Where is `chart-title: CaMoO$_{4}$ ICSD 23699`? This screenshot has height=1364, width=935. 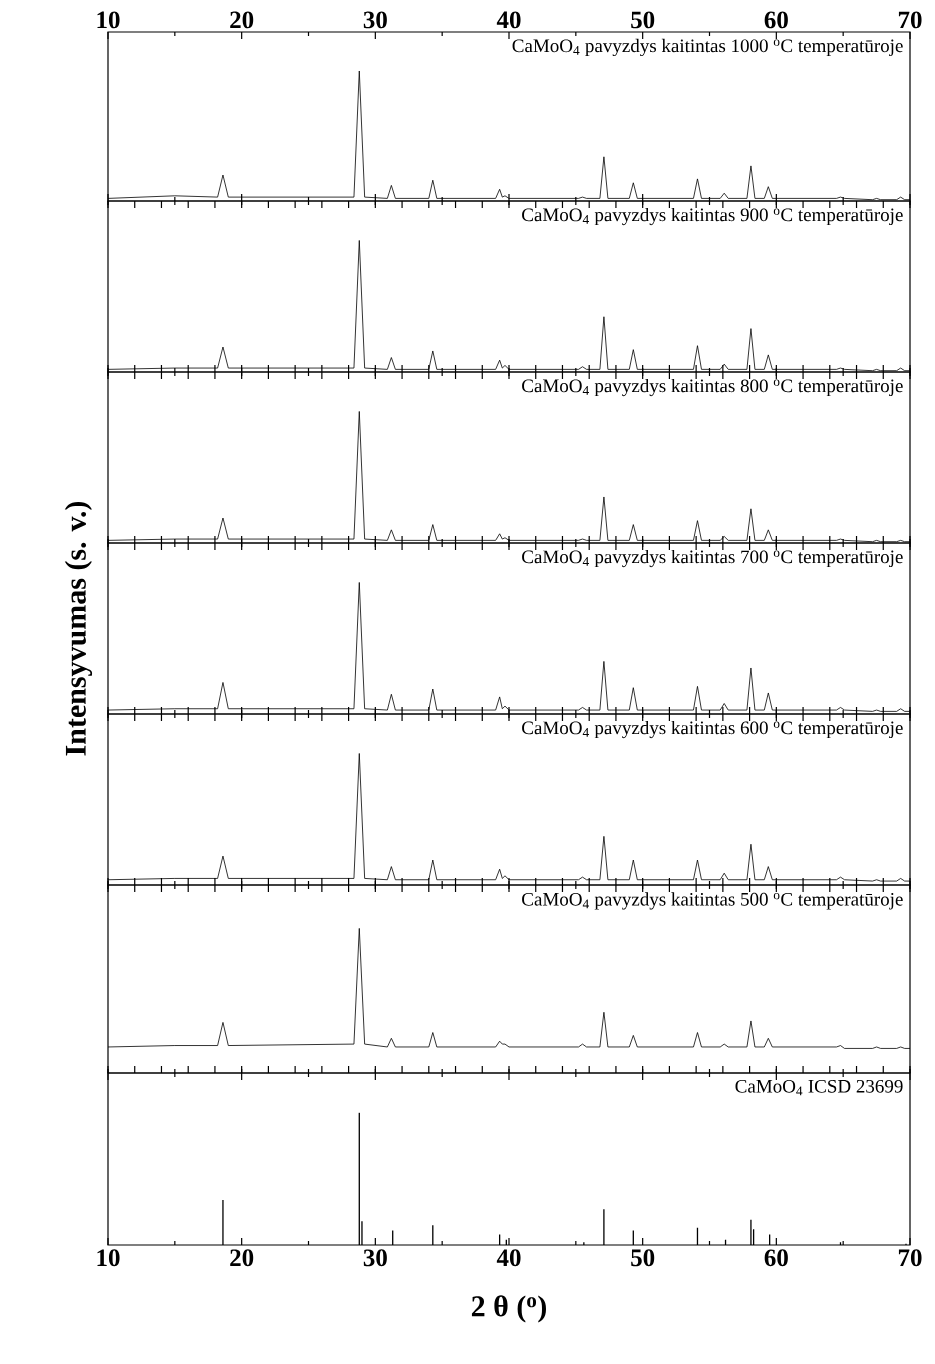
chart-title: CaMoO$_{4}$ ICSD 23699 is located at coordinates (819, 1087).